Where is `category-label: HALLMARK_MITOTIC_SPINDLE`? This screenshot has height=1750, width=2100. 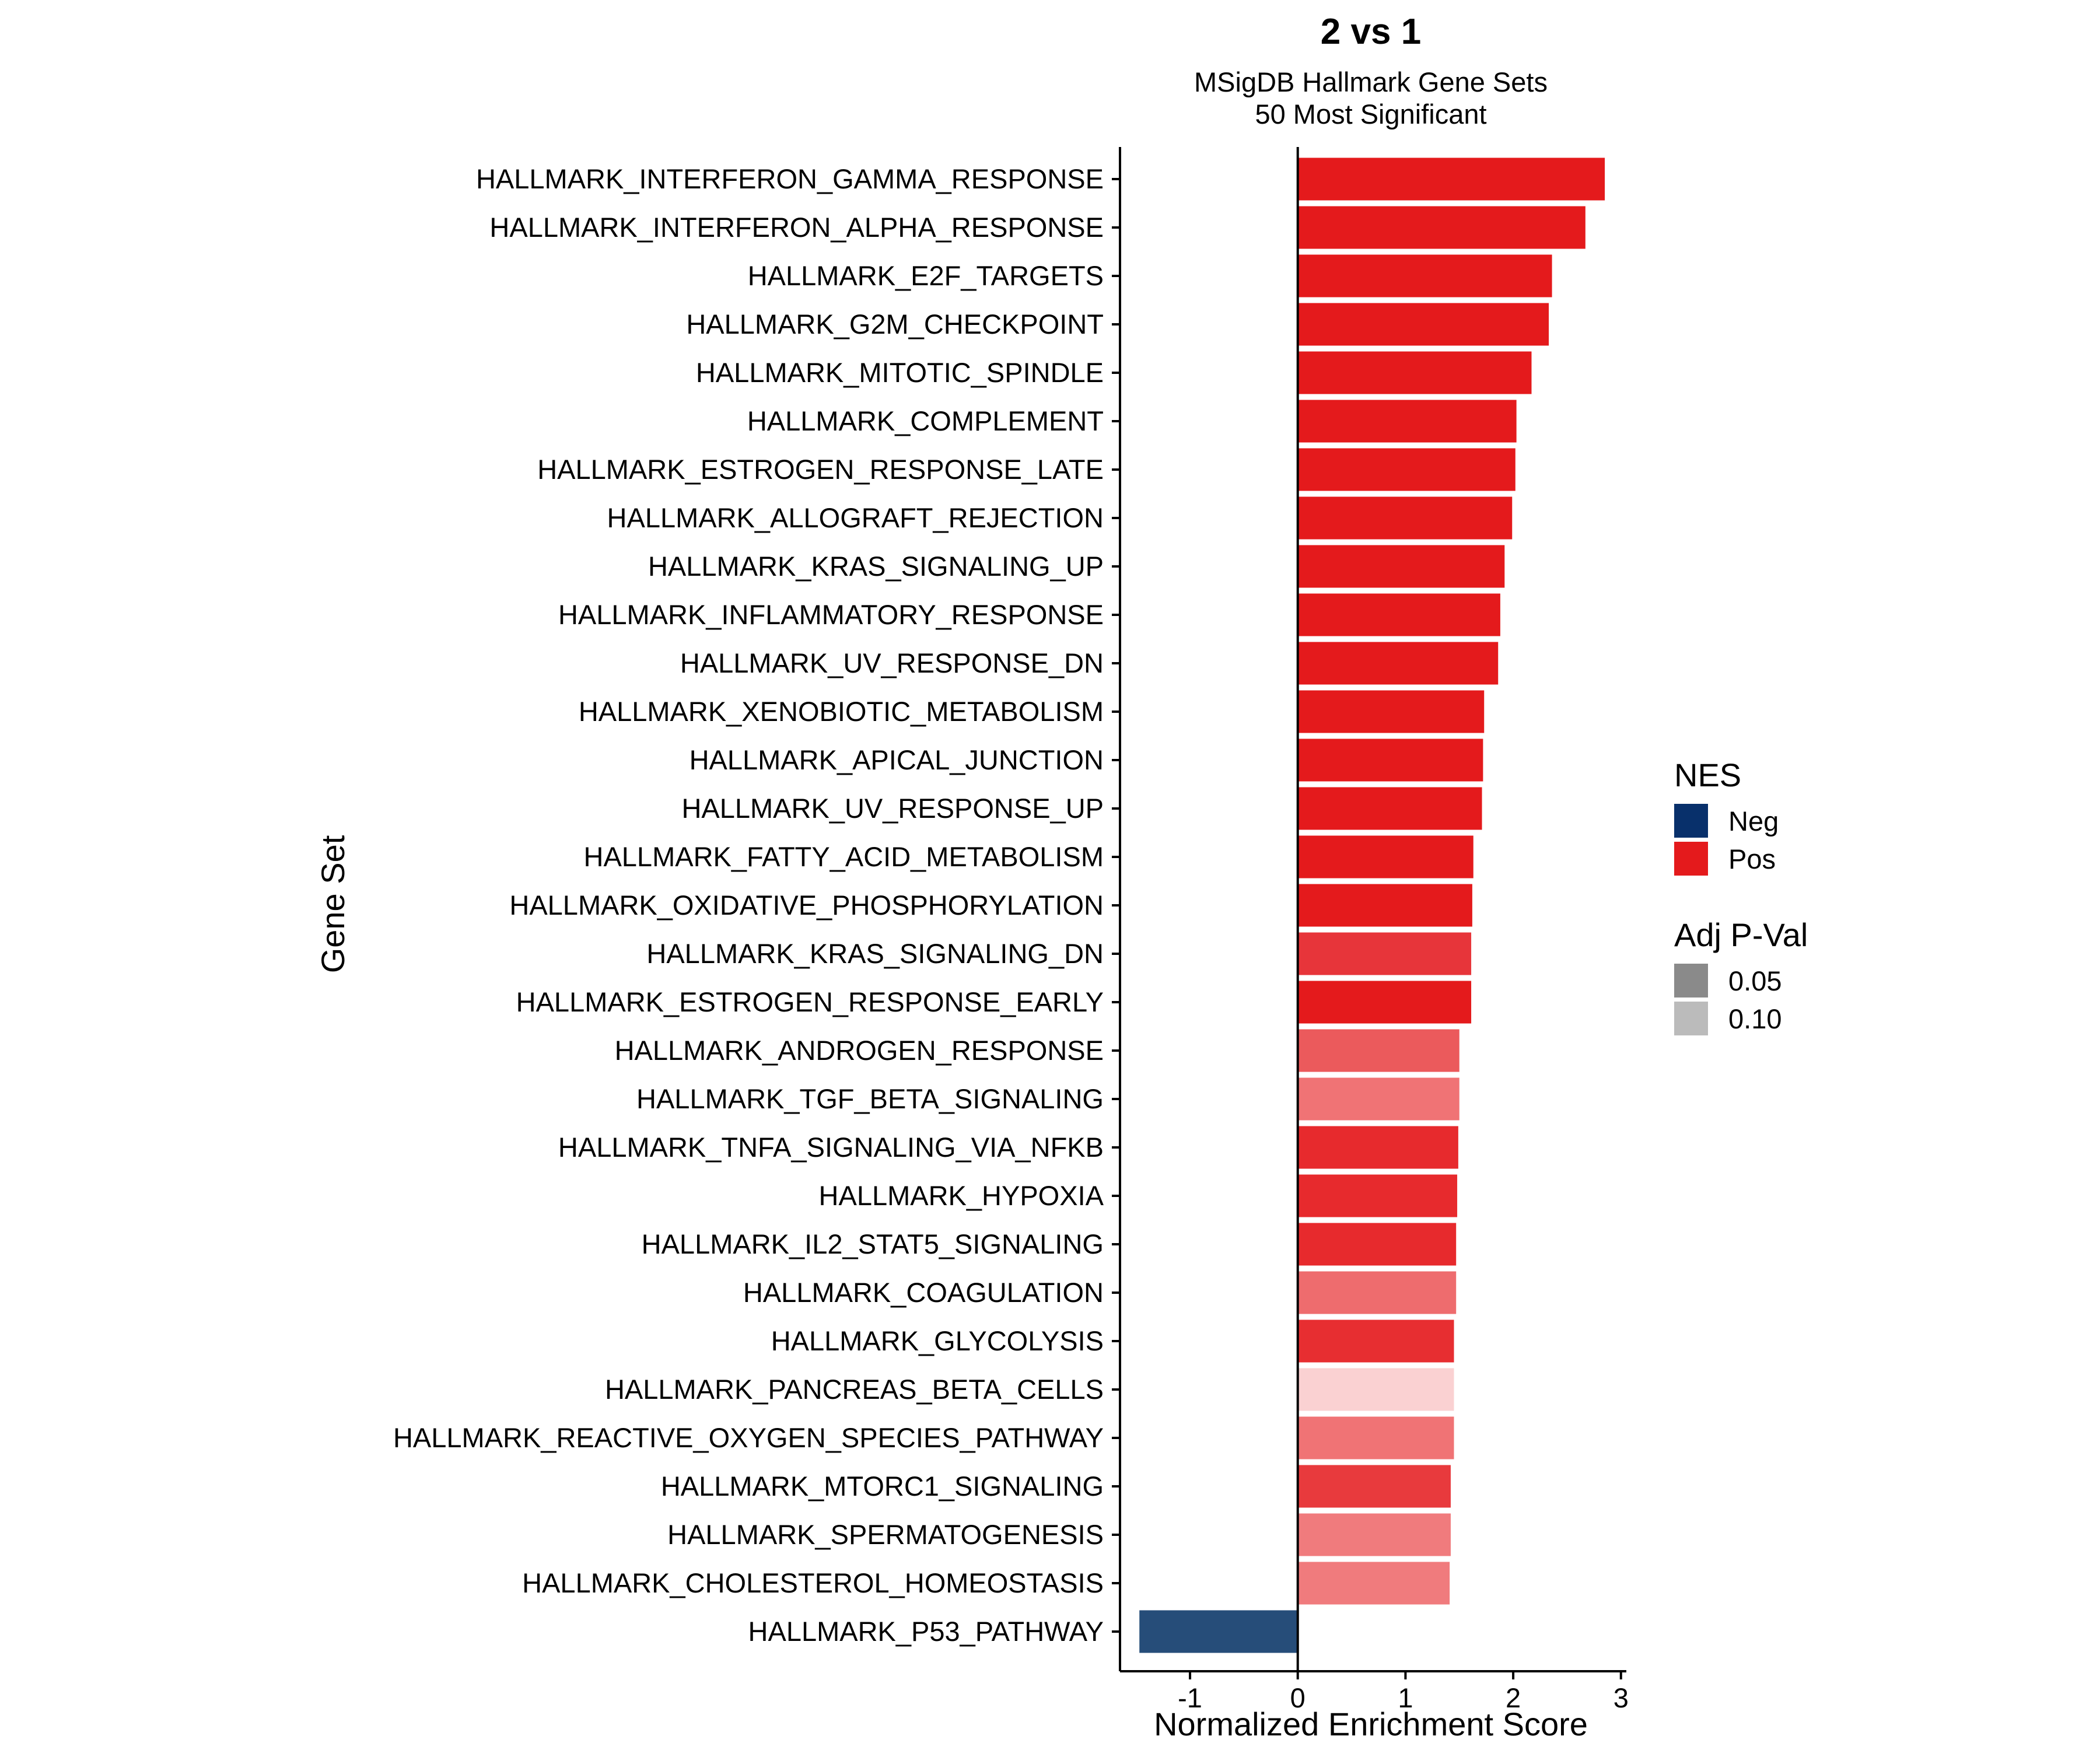
category-label: HALLMARK_MITOTIC_SPINDLE is located at coordinates (900, 372).